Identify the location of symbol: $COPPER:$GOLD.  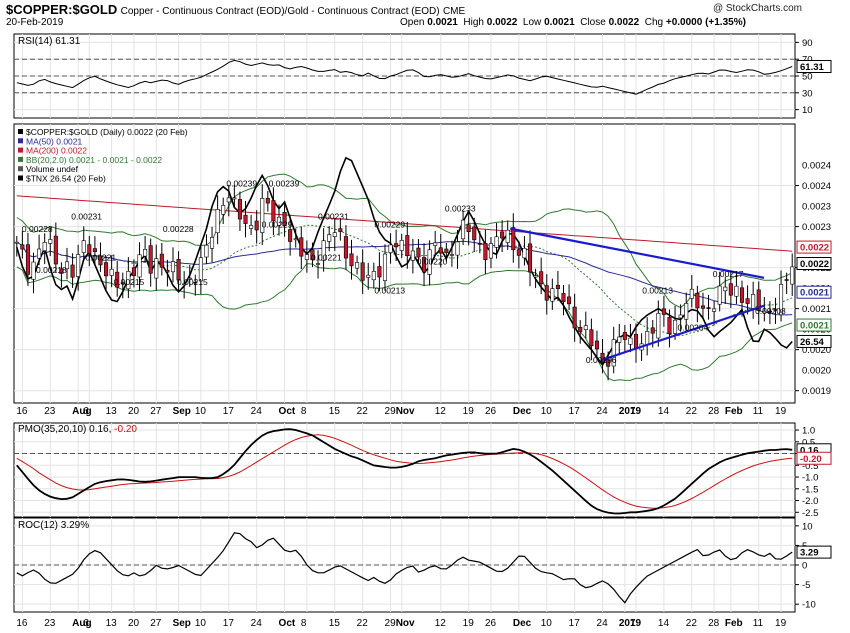
(62, 9).